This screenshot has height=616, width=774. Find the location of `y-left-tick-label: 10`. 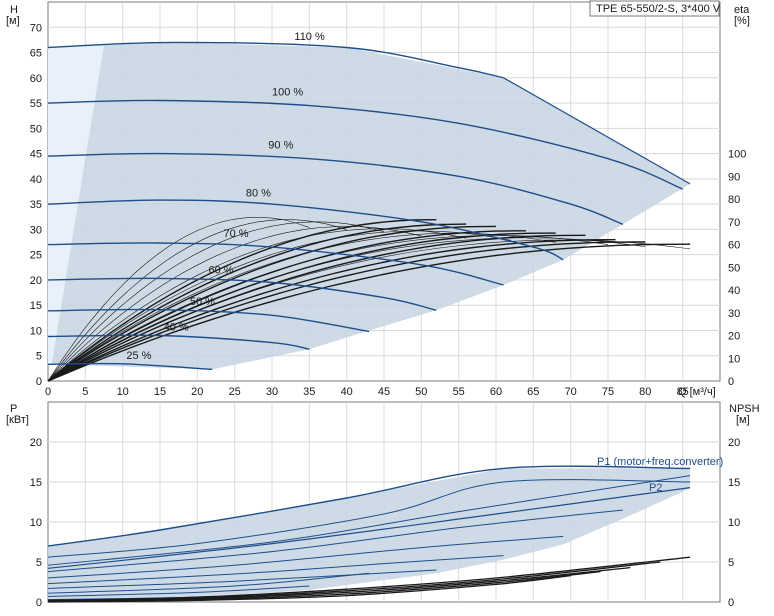

y-left-tick-label: 10 is located at coordinates (36, 332).